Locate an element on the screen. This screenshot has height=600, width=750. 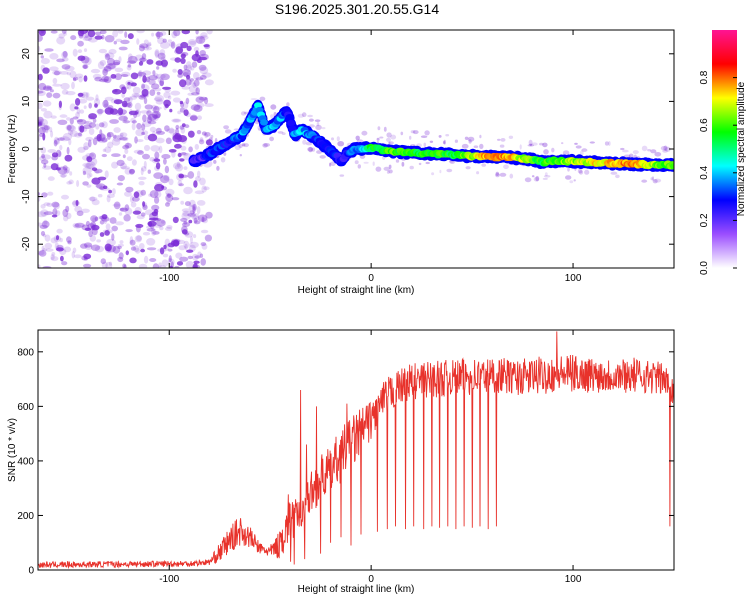
x-tick-label: 0 is located at coordinates (371, 278).